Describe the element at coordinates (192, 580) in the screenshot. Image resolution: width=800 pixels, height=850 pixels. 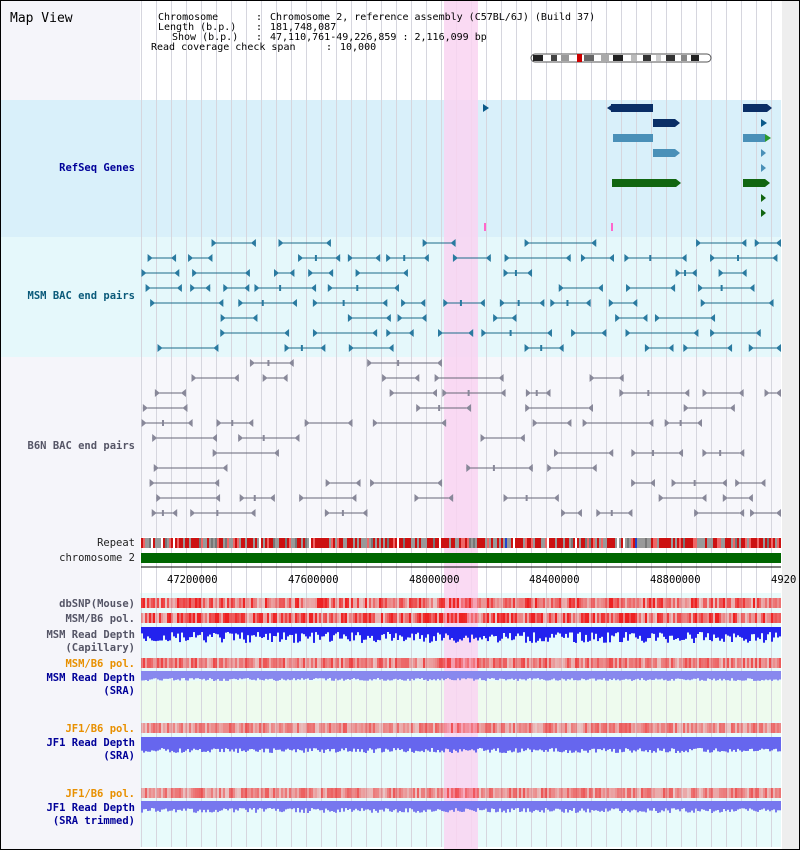
I see `axis-tick-label: 47200000` at that location.